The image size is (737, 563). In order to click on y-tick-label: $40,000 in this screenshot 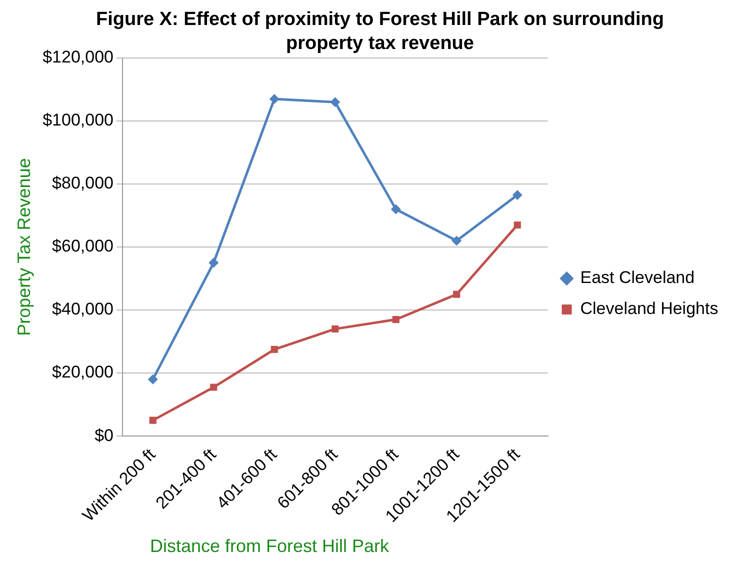, I will do `click(83, 309)`.